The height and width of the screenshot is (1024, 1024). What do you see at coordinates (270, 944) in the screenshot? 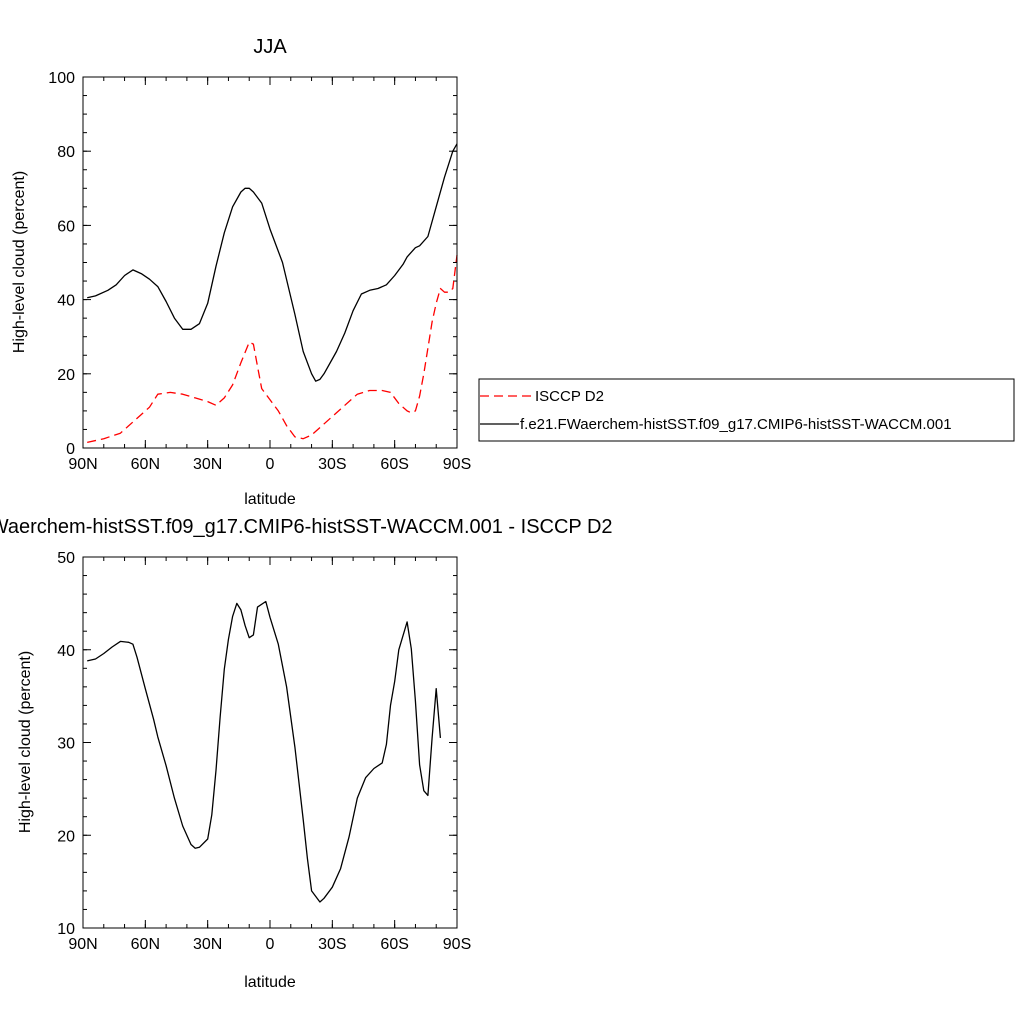
I see `chart-2-x-tick-label: 0` at bounding box center [270, 944].